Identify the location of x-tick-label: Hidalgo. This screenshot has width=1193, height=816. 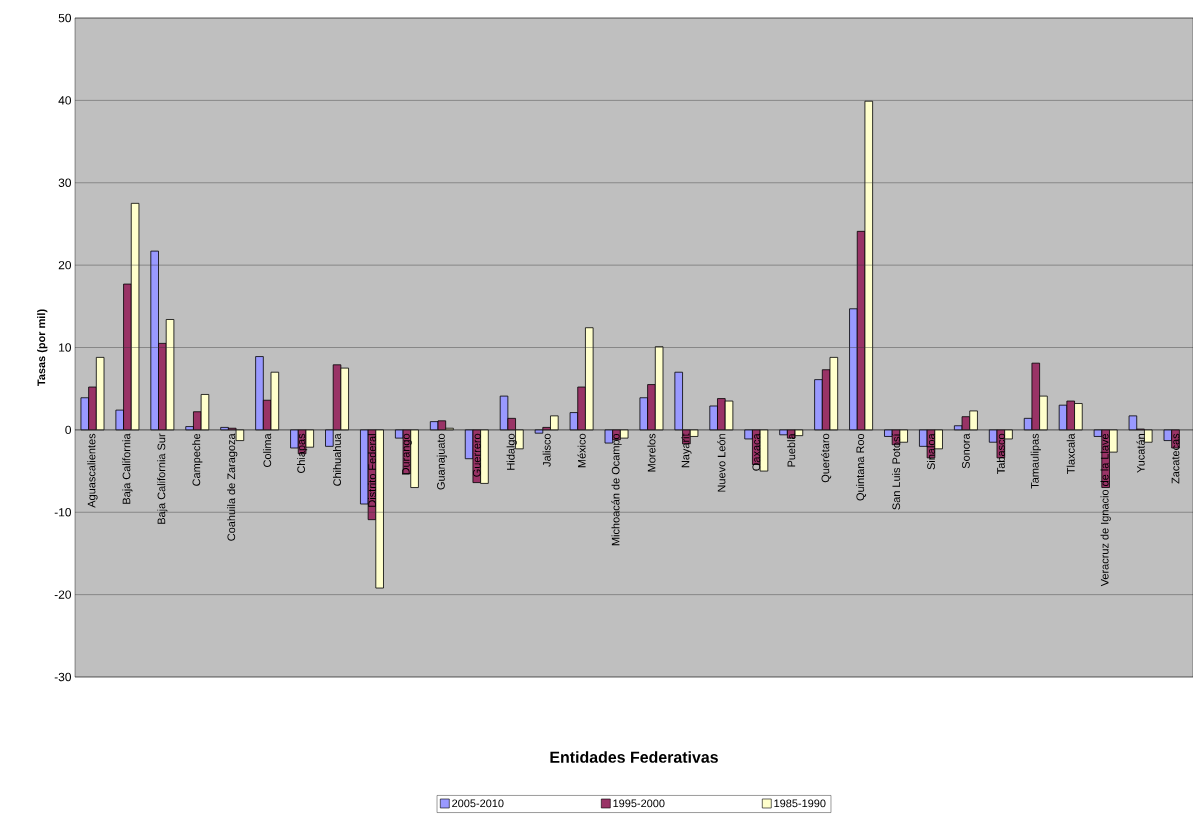
(511, 451).